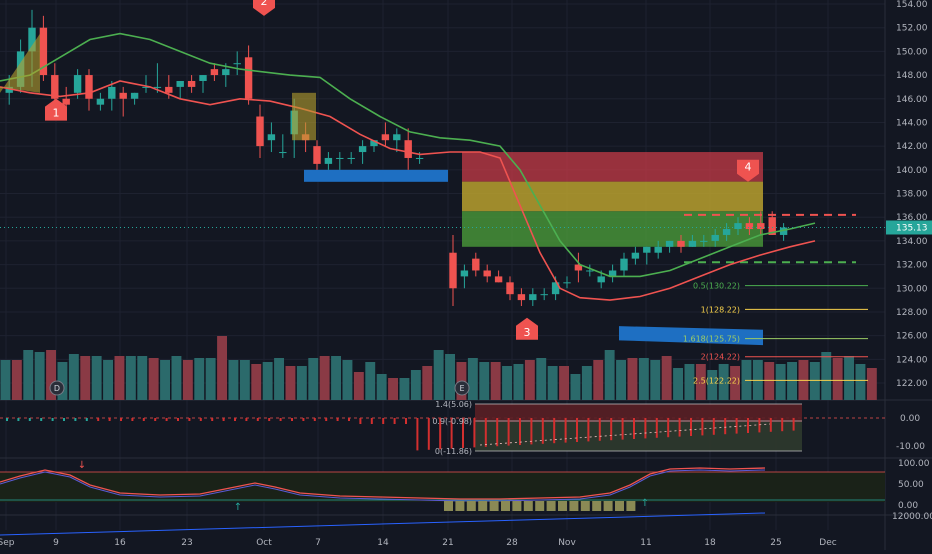 The width and height of the screenshot is (932, 554). Describe the element at coordinates (912, 100) in the screenshot. I see `price-tick-label: 146.00` at that location.